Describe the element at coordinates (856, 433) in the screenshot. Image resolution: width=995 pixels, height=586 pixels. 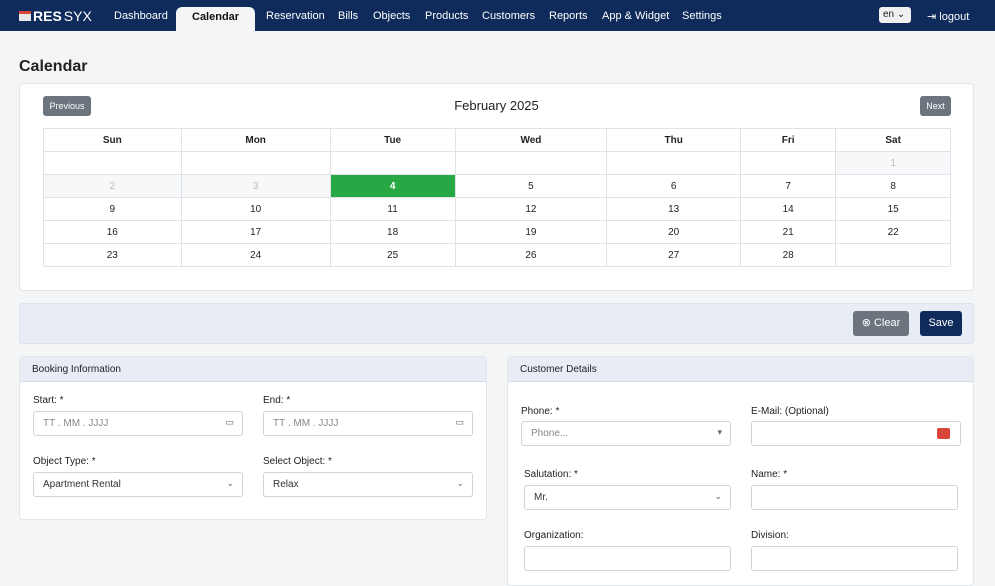
I see `email-input` at that location.